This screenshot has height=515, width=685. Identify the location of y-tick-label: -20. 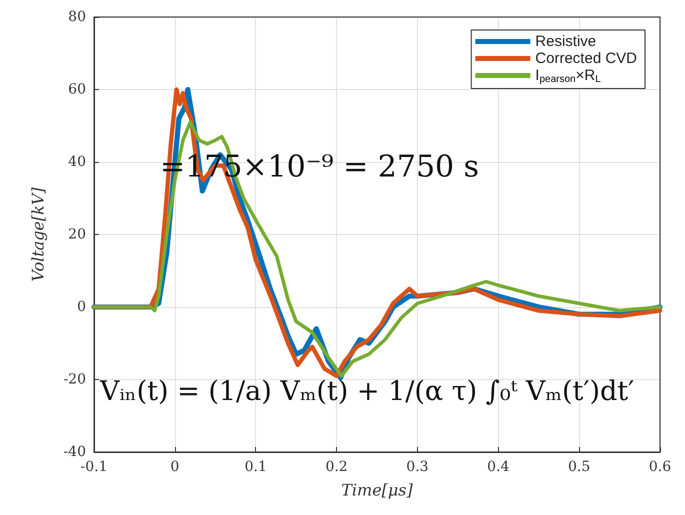
(74, 380).